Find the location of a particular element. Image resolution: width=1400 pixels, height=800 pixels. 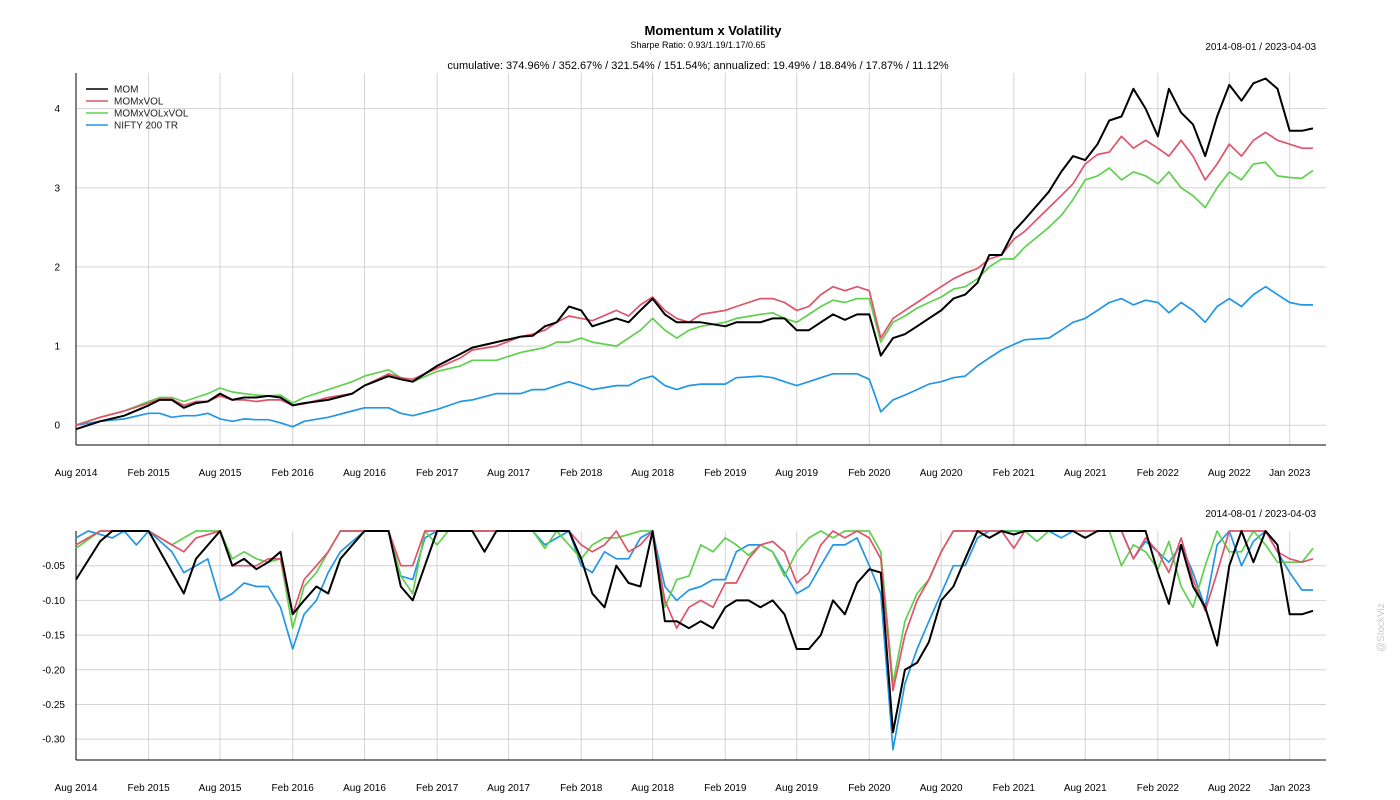

chart-subtitle: Sharpe Ratio: 0.93/1.19/1.17/0.65 is located at coordinates (697, 45).